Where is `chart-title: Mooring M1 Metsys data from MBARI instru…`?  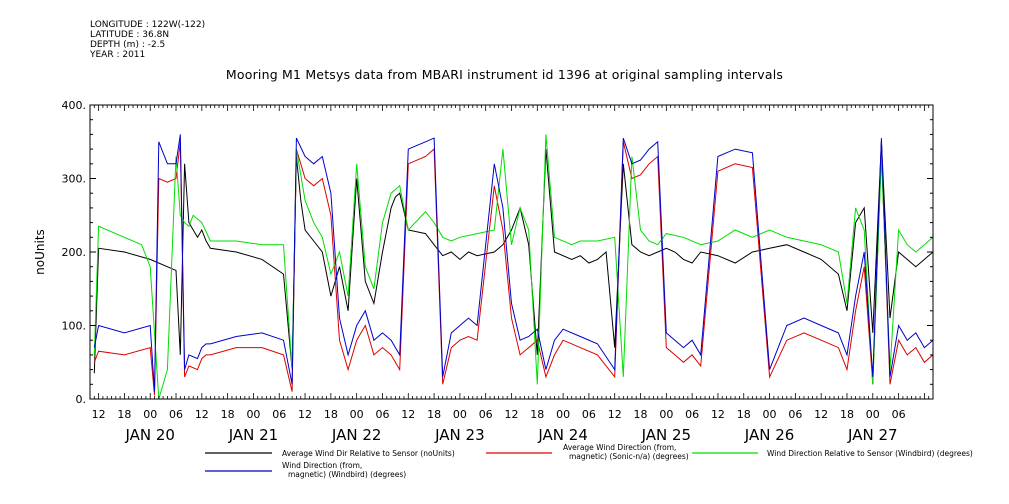 chart-title: Mooring M1 Metsys data from MBARI instru… is located at coordinates (504, 74).